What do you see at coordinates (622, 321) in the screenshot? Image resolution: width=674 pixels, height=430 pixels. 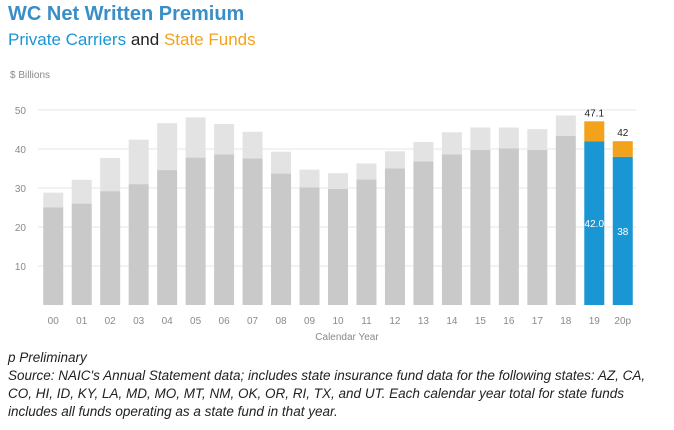 I see `x-tick-label: 20p` at bounding box center [622, 321].